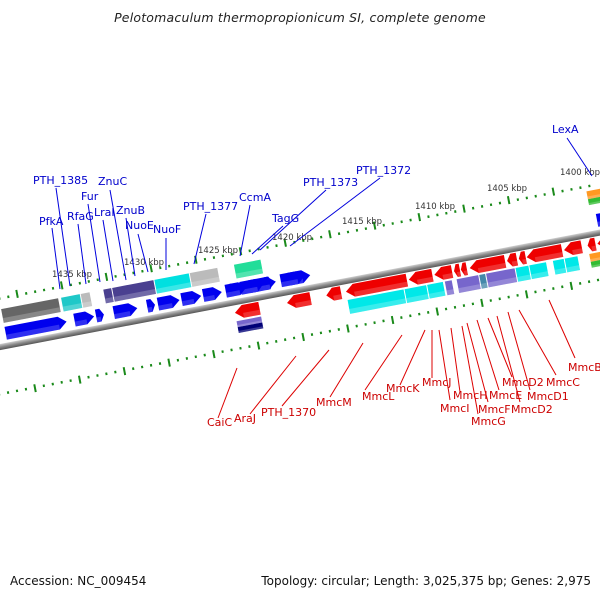 This screenshot has height=600, width=600. What do you see at coordinates (218, 251) in the screenshot?
I see `scale-label: 1425 kbp` at bounding box center [218, 251].